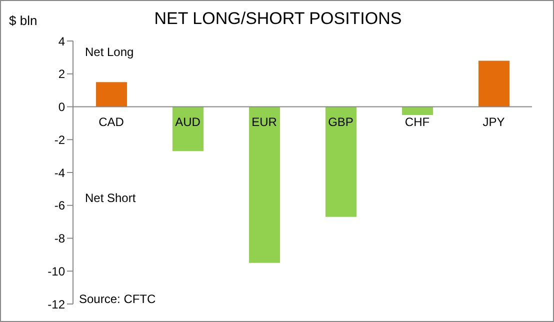 The height and width of the screenshot is (322, 554). Describe the element at coordinates (60, 173) in the screenshot. I see `y-tick-label: -4` at that location.